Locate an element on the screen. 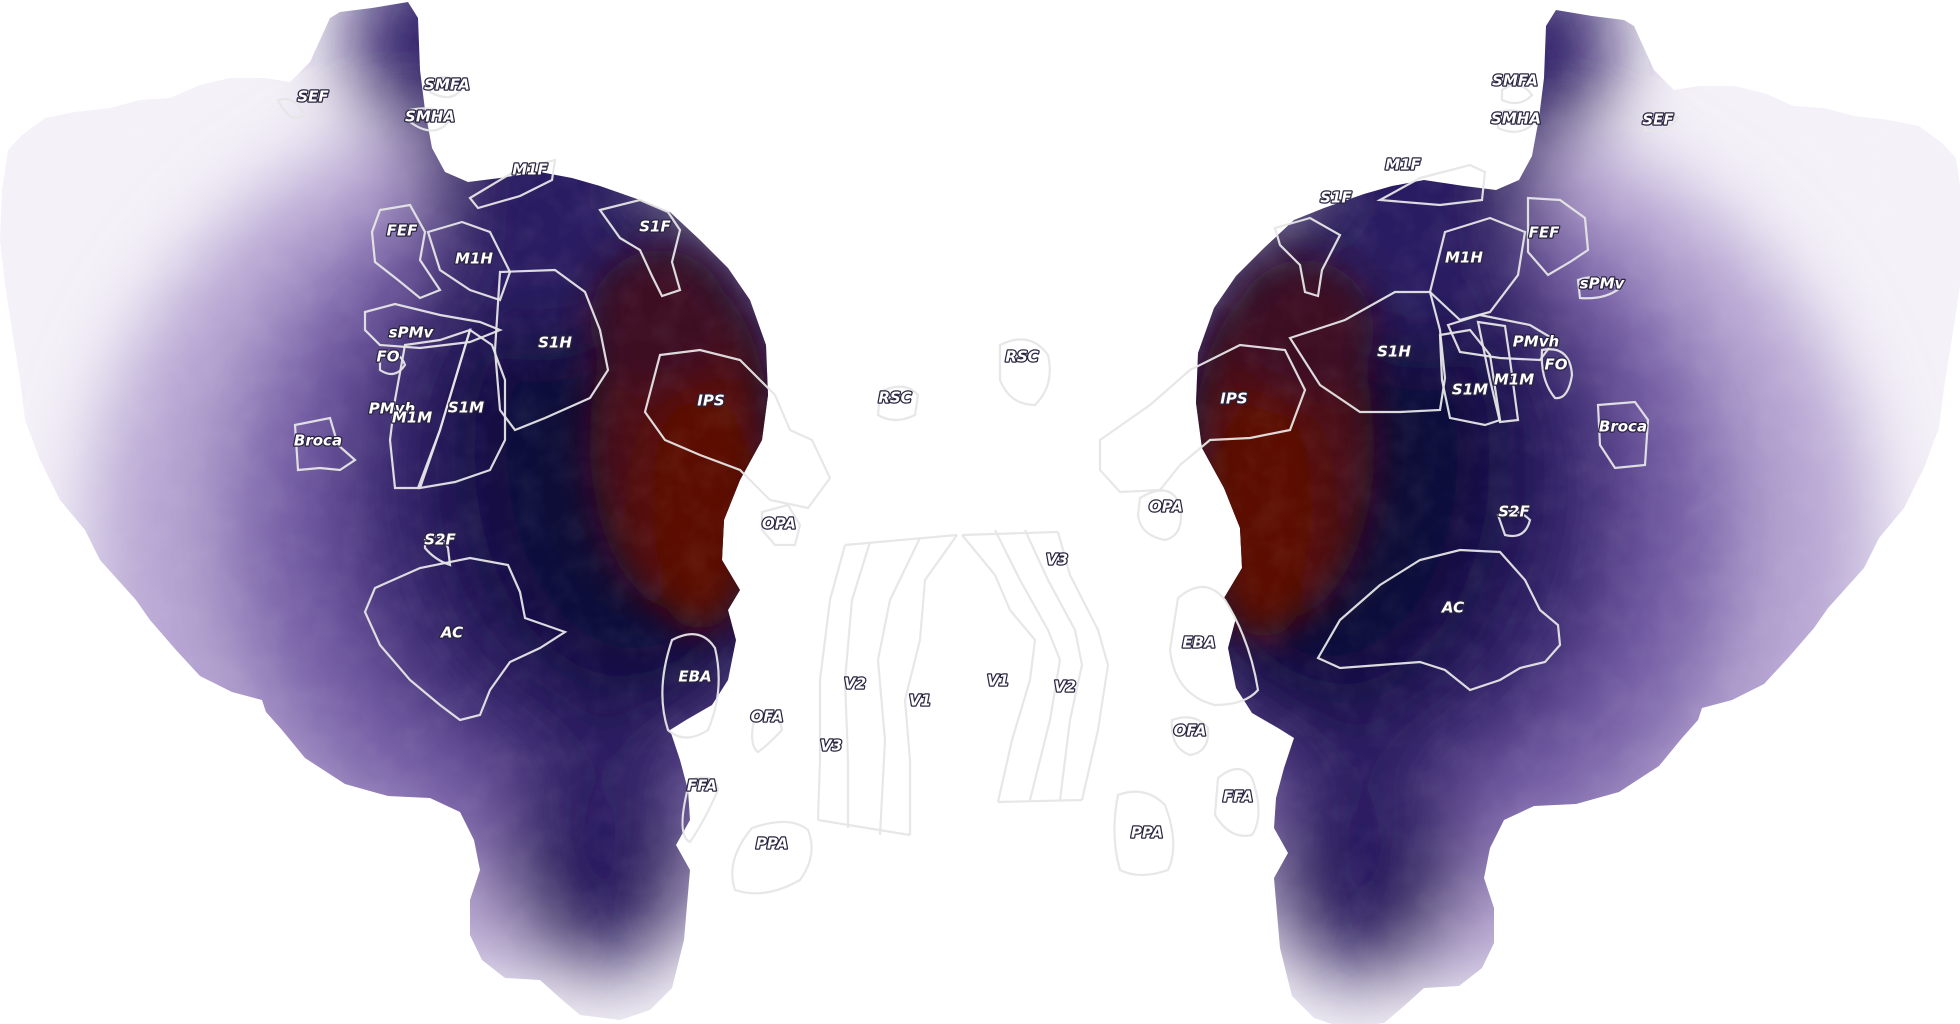 This screenshot has width=1960, height=1024. label-fo-left: FO is located at coordinates (388, 357).